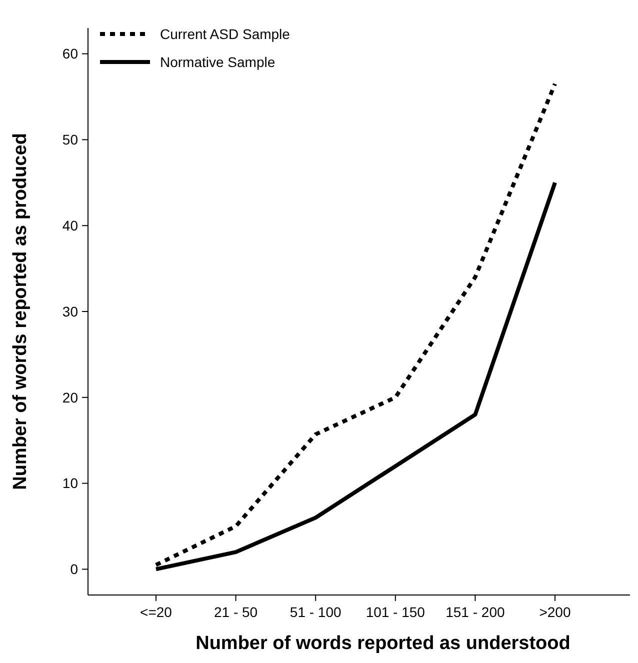  I want to click on y-tick-label: 20, so click(70, 397).